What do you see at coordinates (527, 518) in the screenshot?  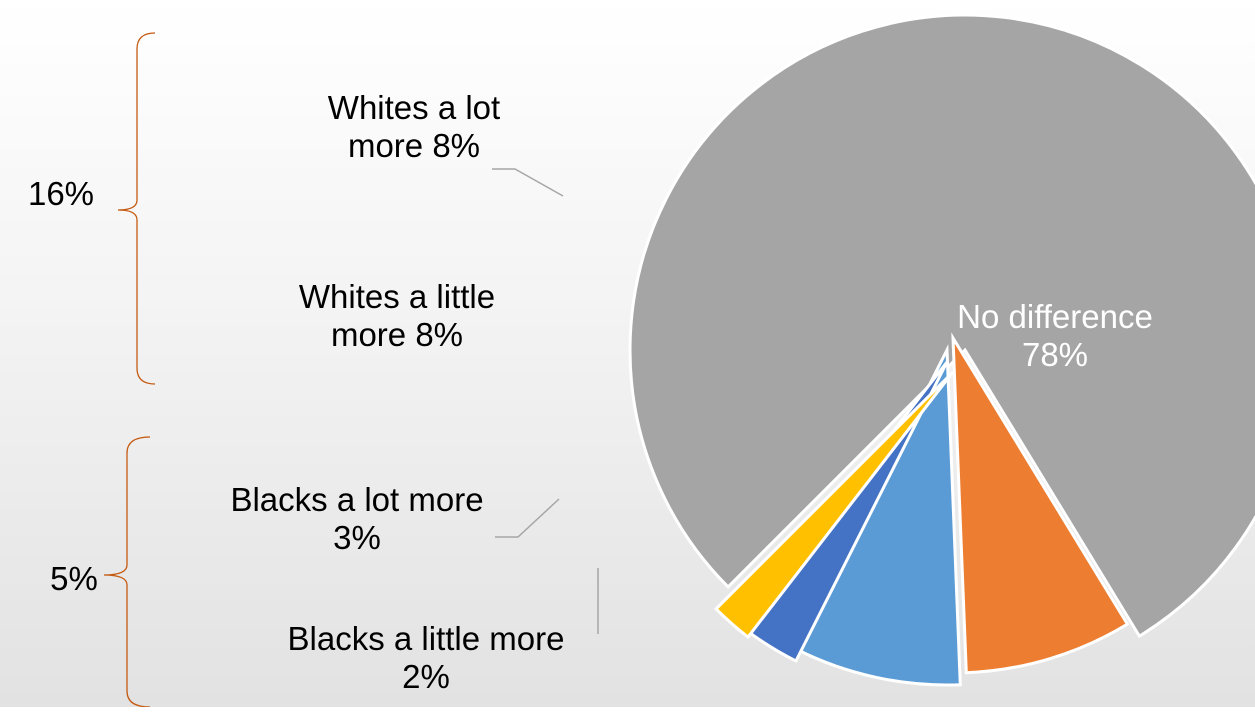 I see `leader-line-blacks-a-lot-more` at bounding box center [527, 518].